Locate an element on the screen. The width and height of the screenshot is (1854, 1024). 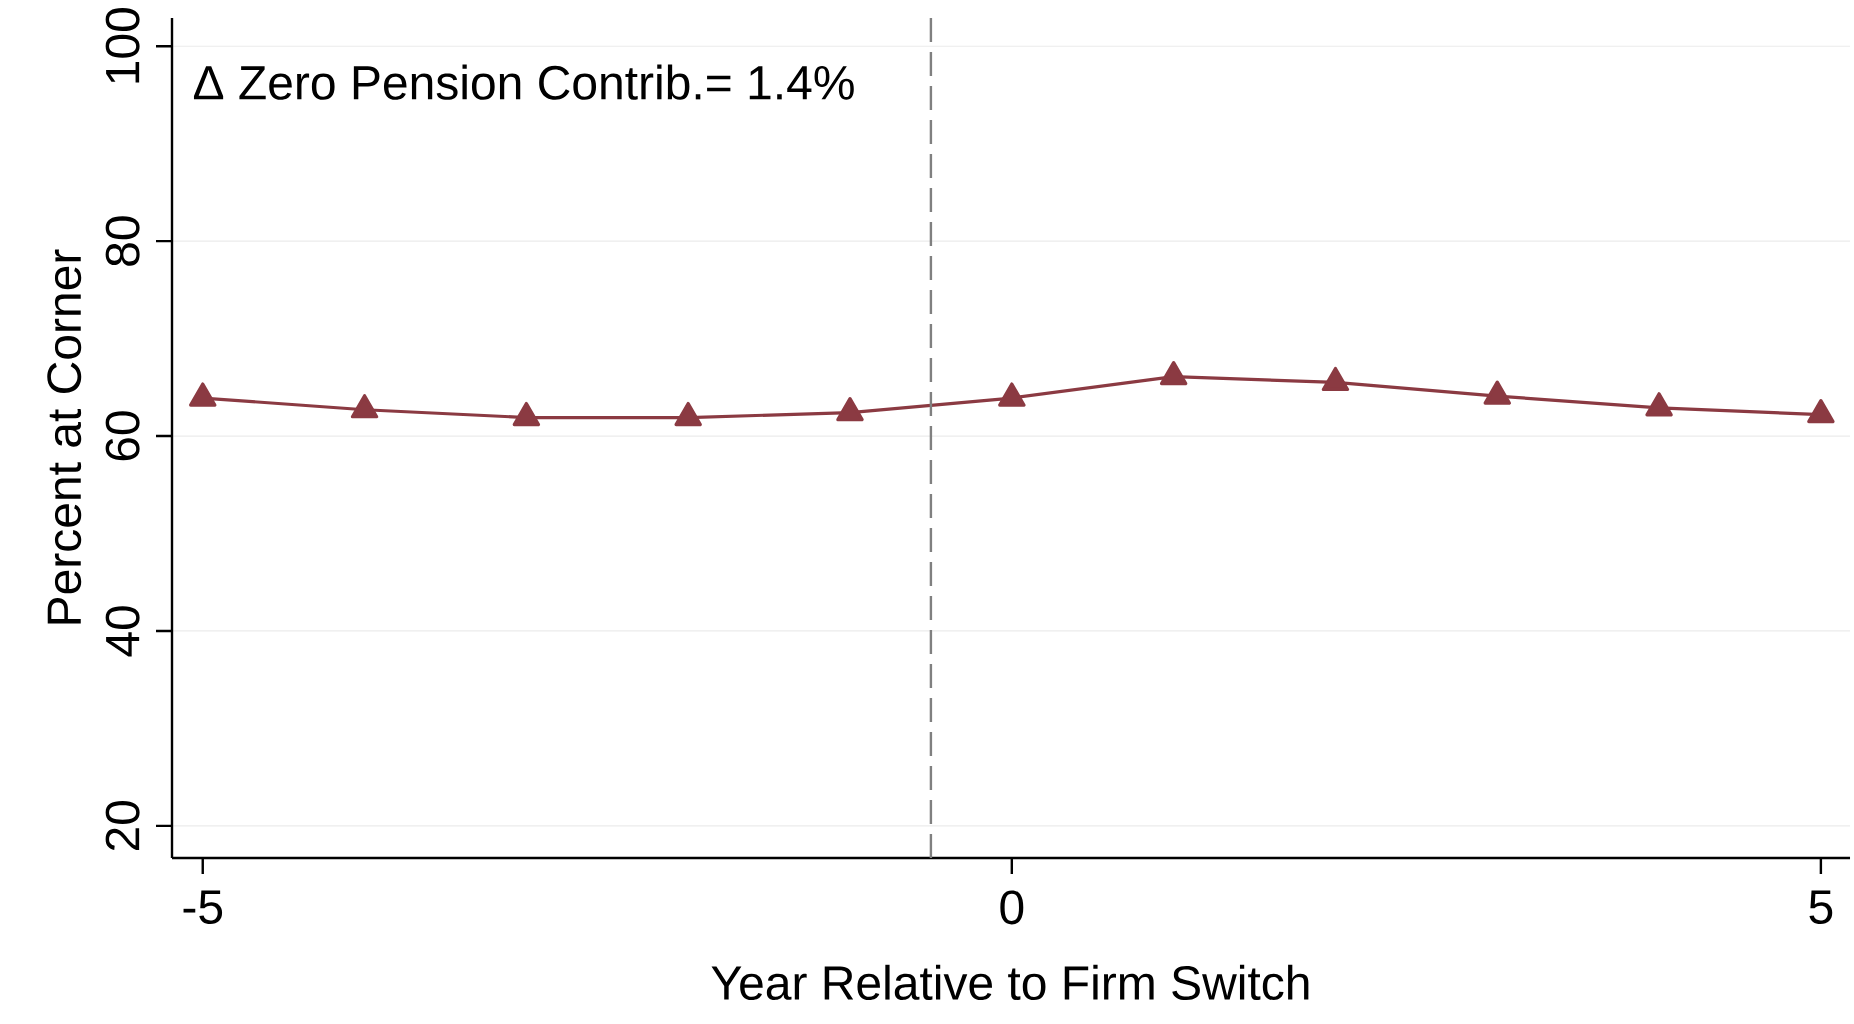
x-tick-label: 5 is located at coordinates (1821, 907).